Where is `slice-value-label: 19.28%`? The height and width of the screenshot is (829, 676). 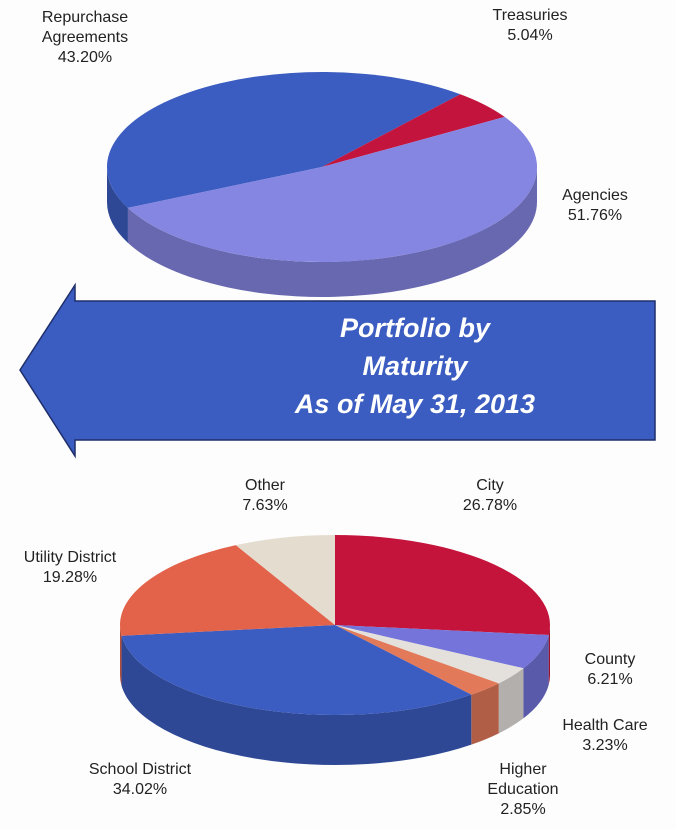
slice-value-label: 19.28% is located at coordinates (70, 577).